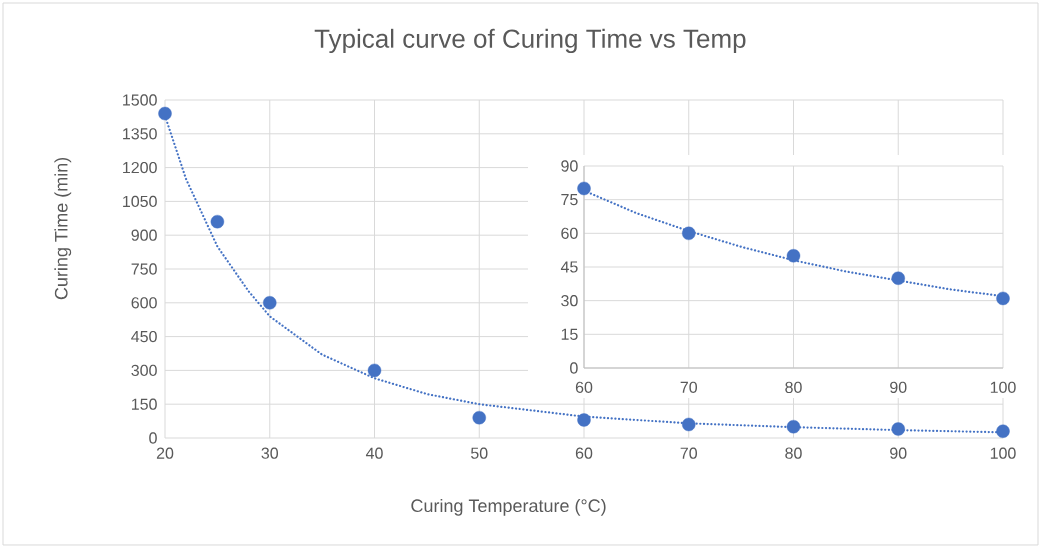  What do you see at coordinates (144, 336) in the screenshot?
I see `y-tick-label: 450` at bounding box center [144, 336].